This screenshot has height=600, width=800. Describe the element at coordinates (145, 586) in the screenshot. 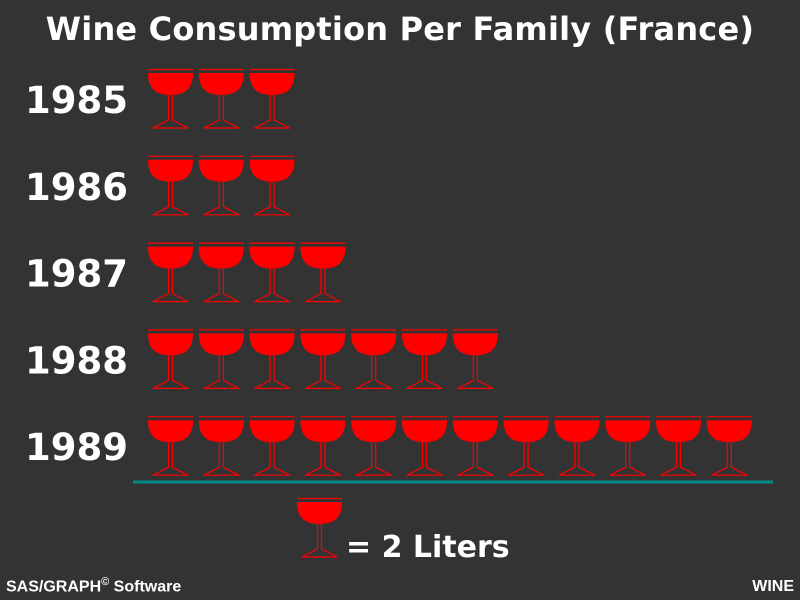

I see `footnote-software-tail: Software` at that location.